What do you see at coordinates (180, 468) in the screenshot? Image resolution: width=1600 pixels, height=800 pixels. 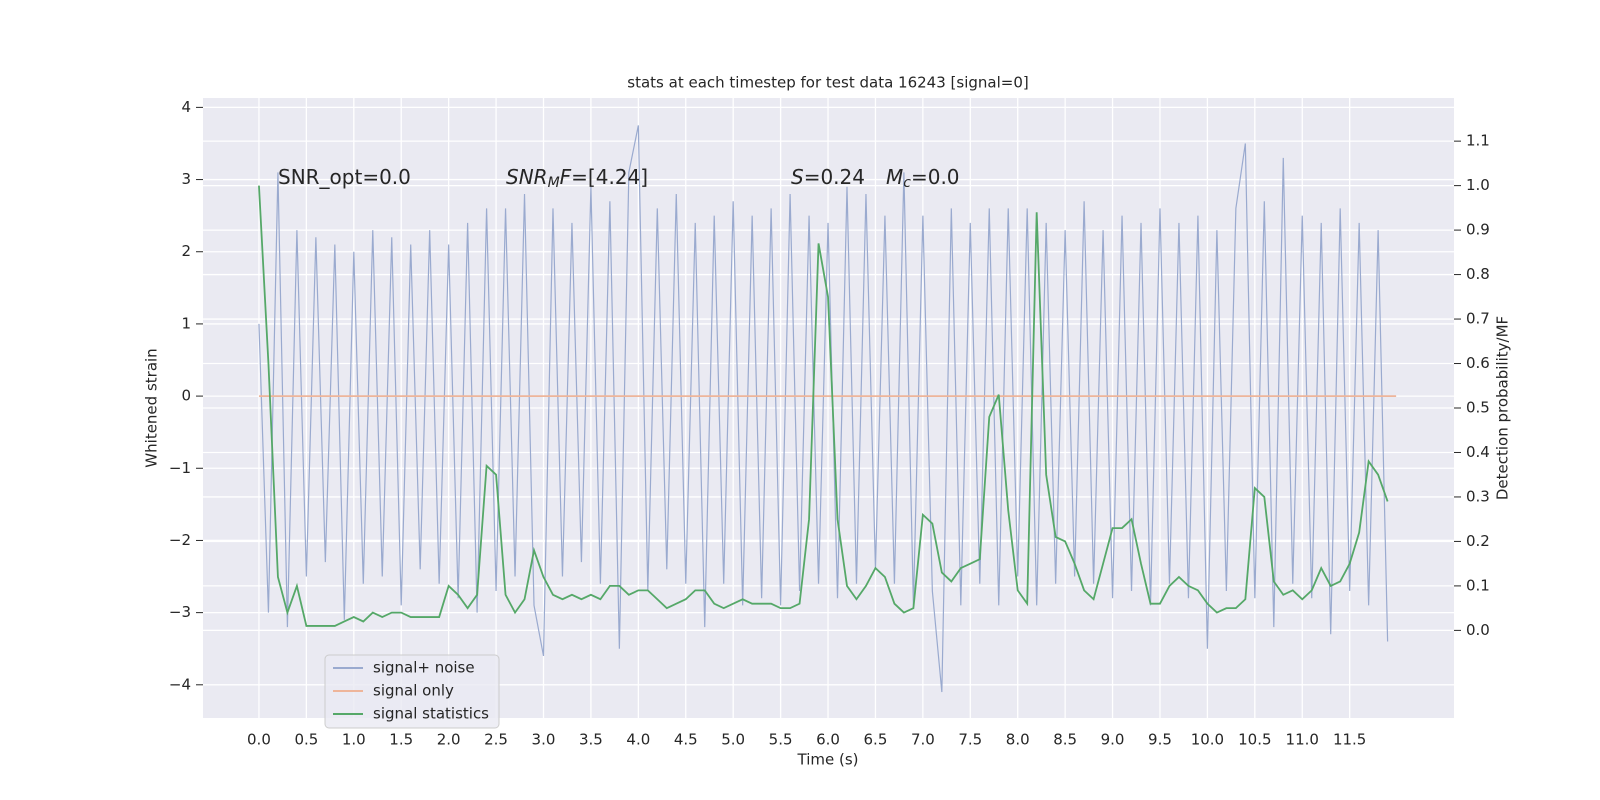 I see `y-tick-label: −1` at bounding box center [180, 468].